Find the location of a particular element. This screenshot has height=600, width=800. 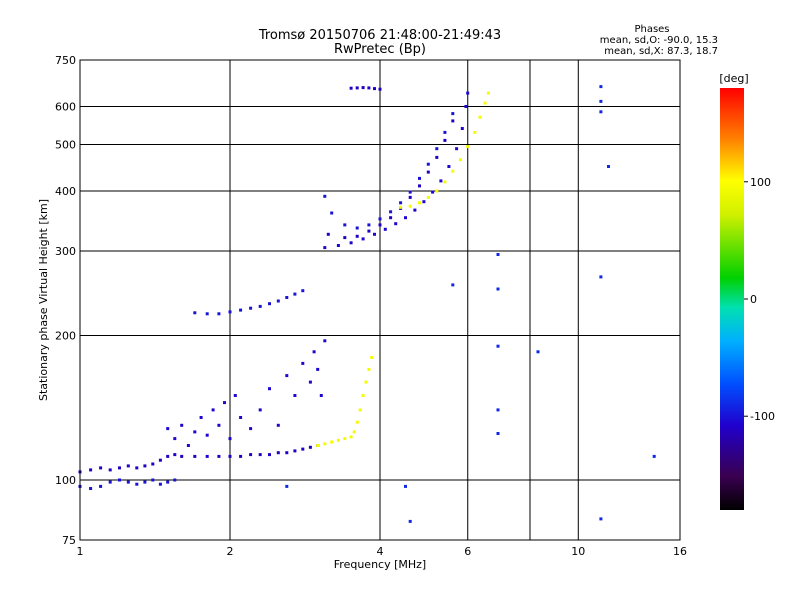

colorbar is located at coordinates (732, 299).